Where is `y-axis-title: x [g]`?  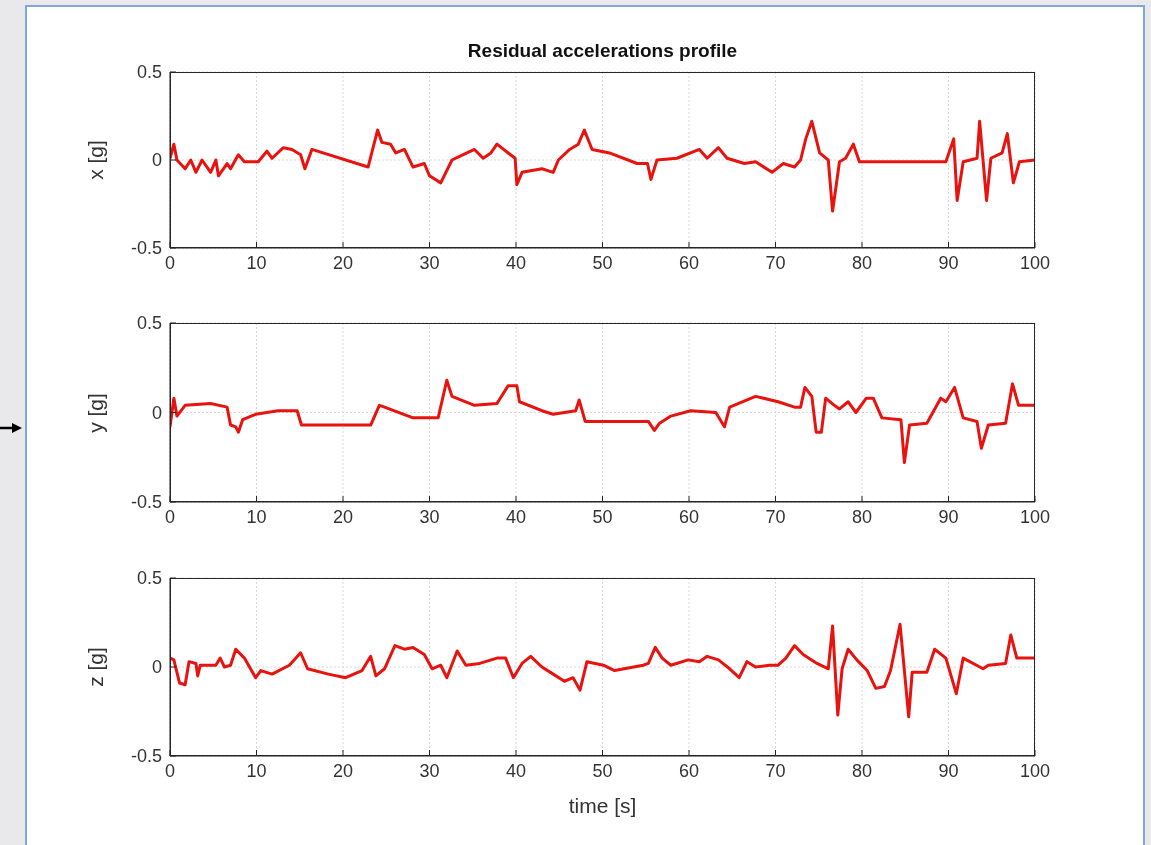 y-axis-title: x [g] is located at coordinates (95, 160).